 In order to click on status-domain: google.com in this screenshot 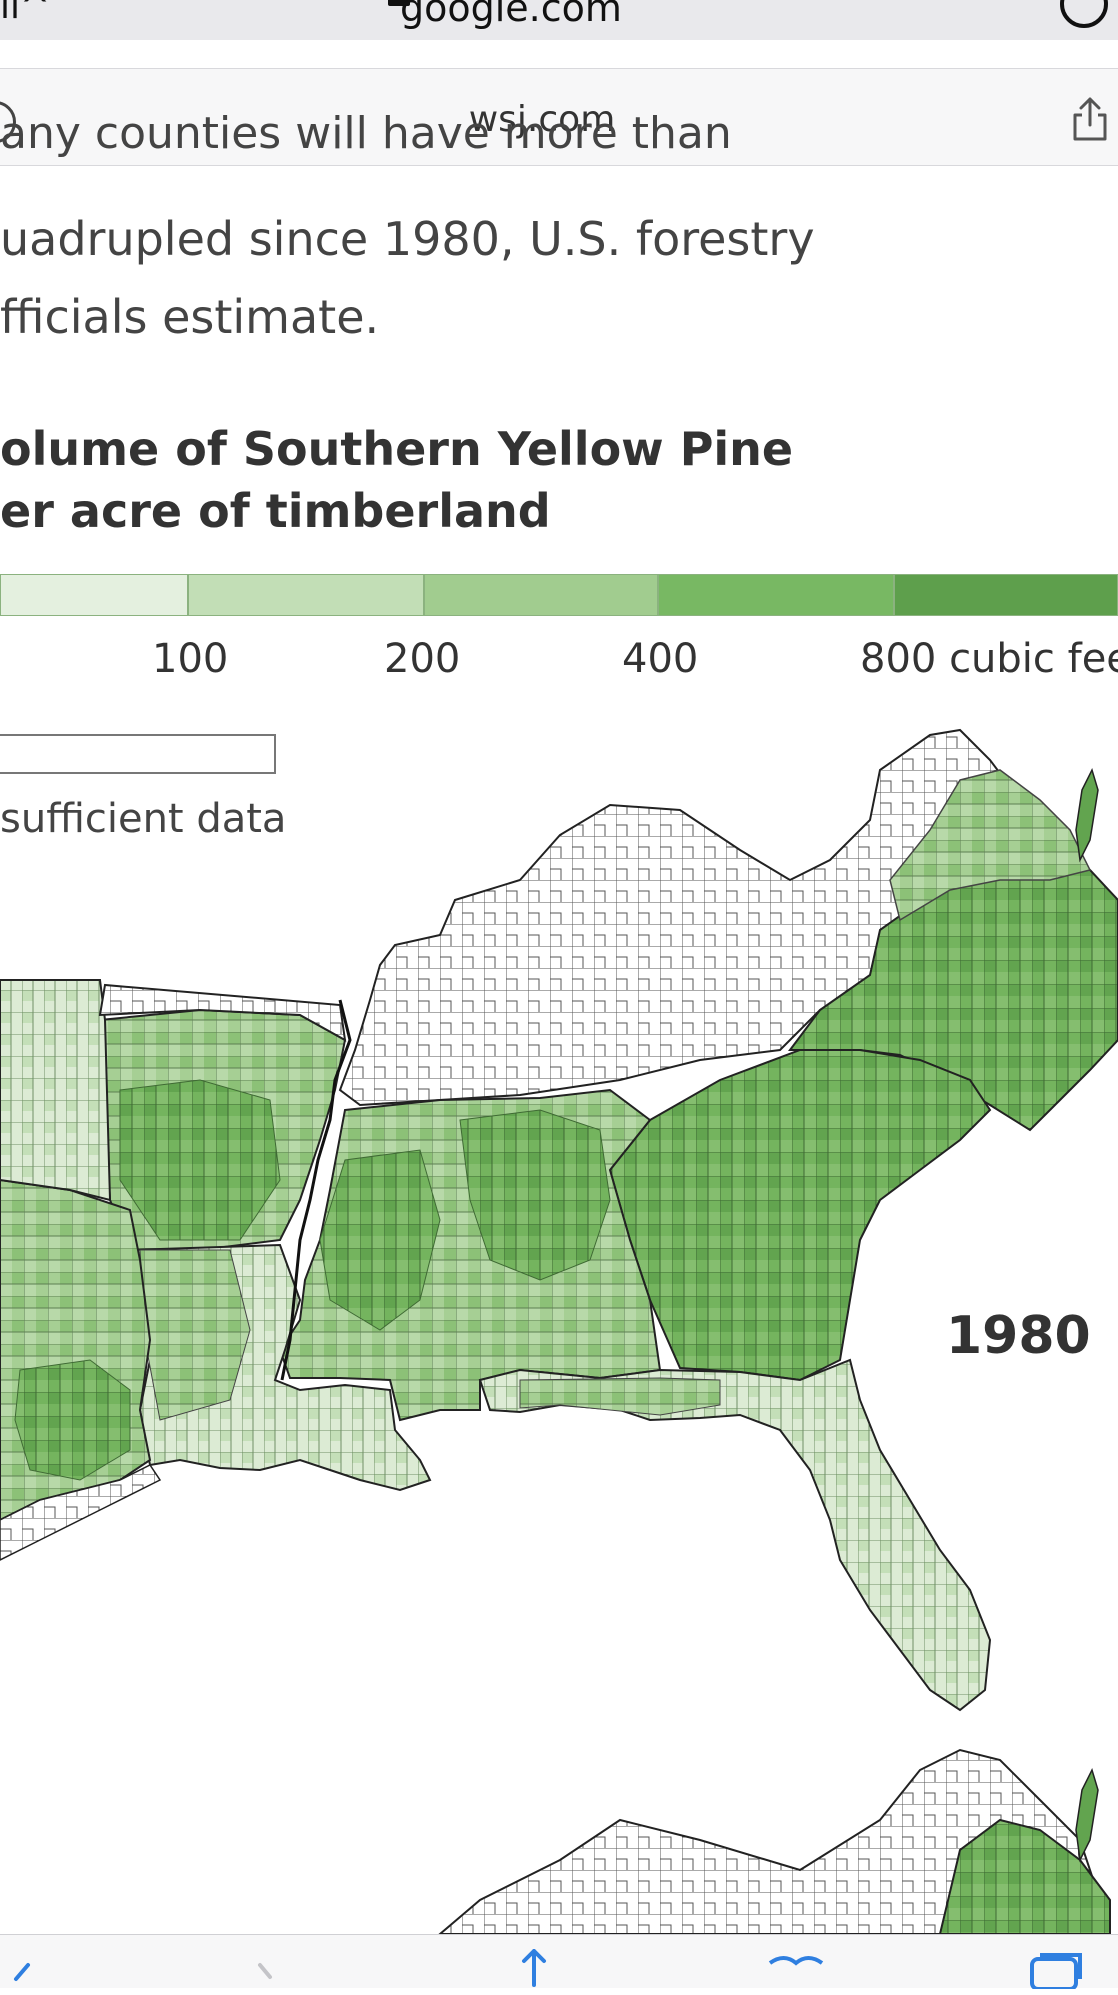, I will do `click(511, 15)`.